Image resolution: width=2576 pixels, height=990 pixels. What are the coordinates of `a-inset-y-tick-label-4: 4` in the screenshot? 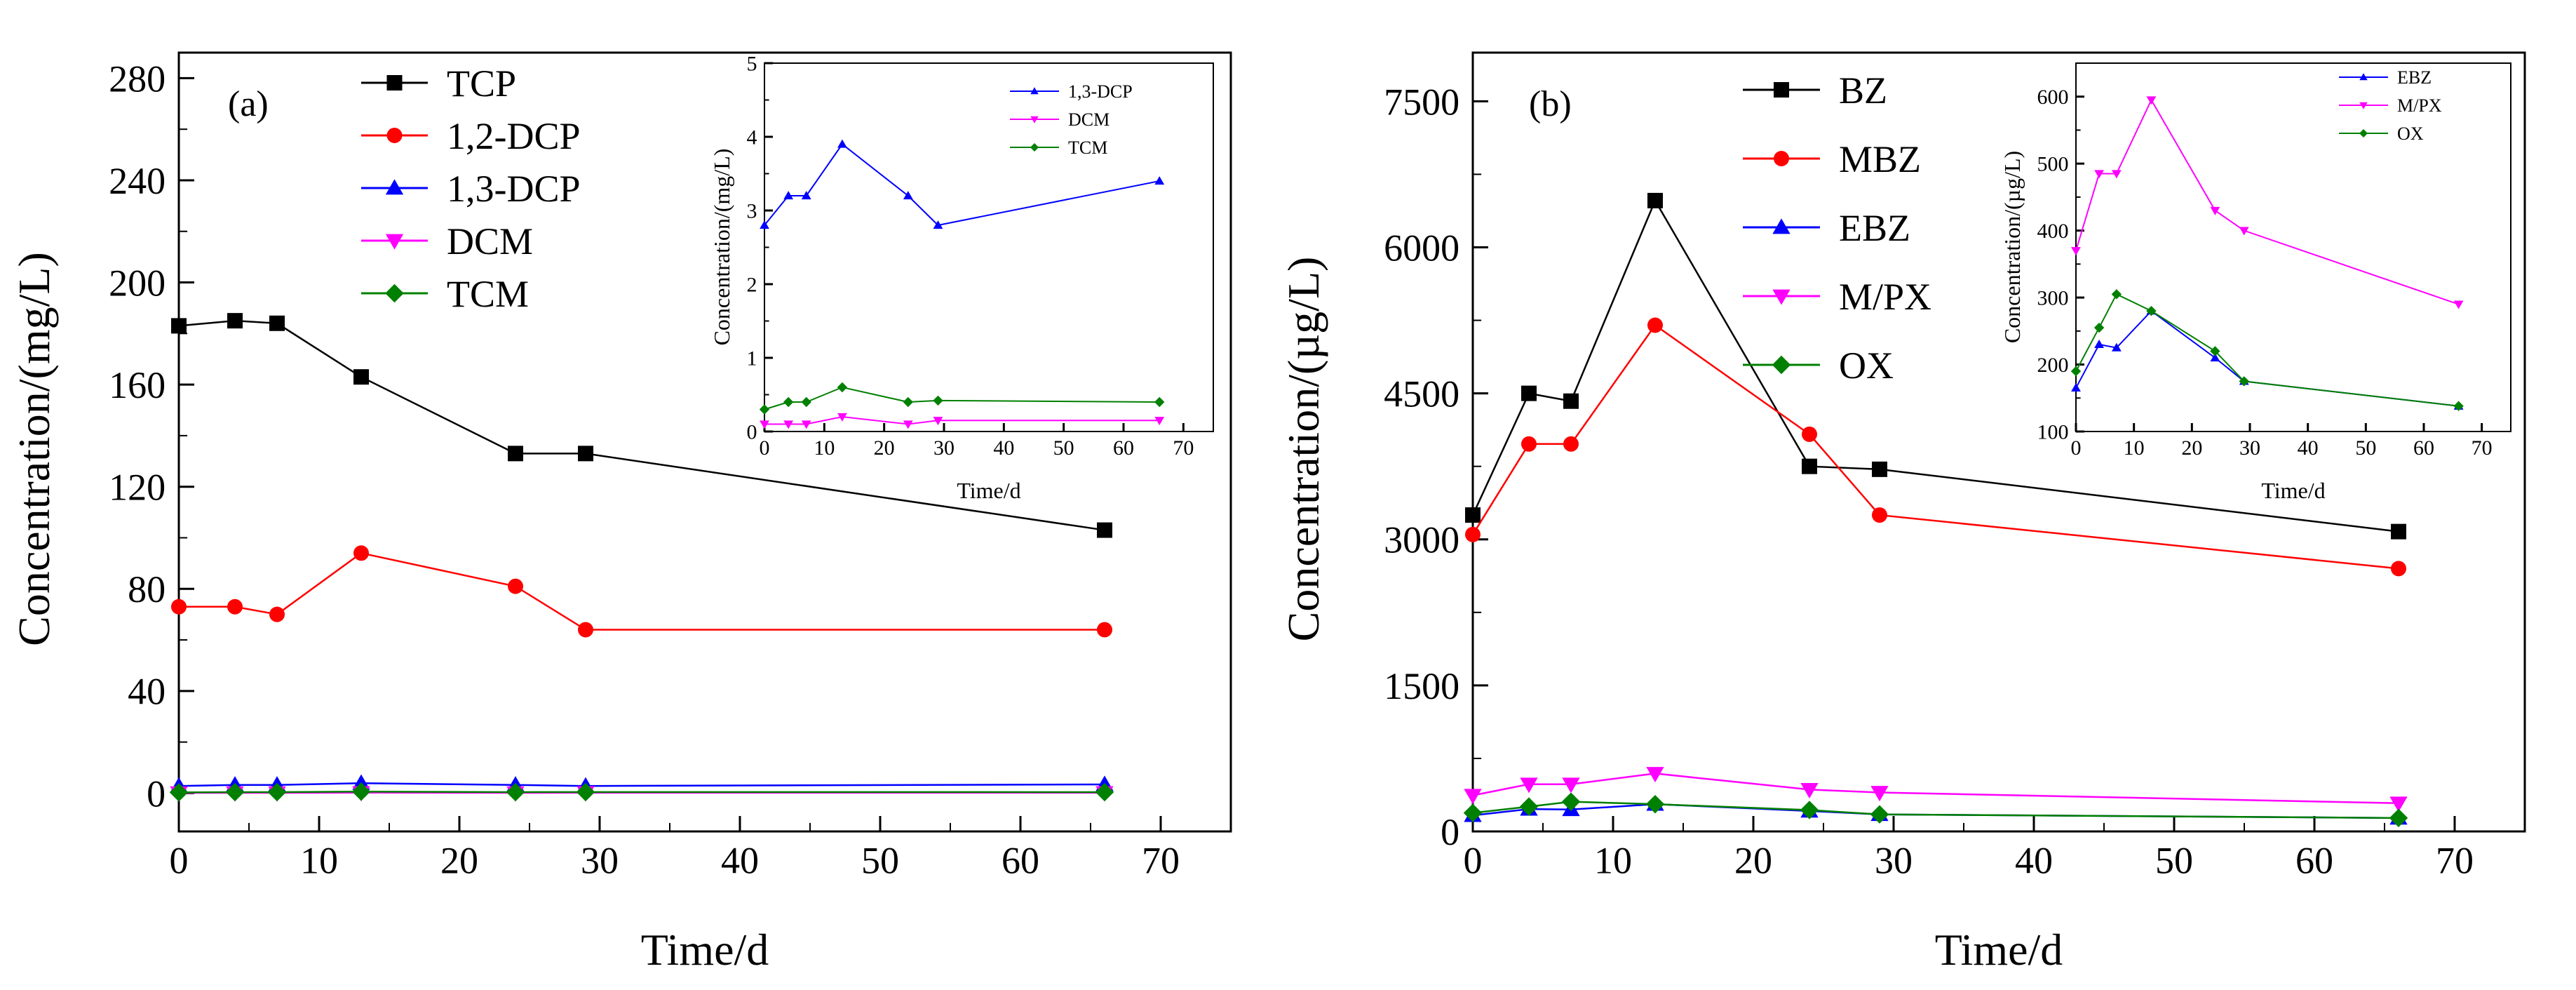 It's located at (752, 137).